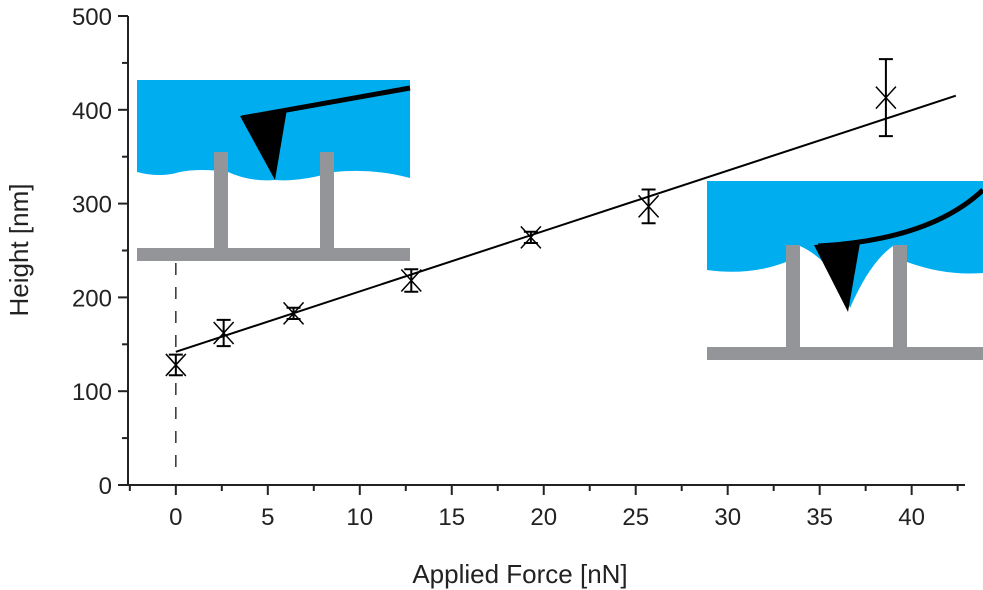  Describe the element at coordinates (635, 517) in the screenshot. I see `x-tick-label: 25` at that location.